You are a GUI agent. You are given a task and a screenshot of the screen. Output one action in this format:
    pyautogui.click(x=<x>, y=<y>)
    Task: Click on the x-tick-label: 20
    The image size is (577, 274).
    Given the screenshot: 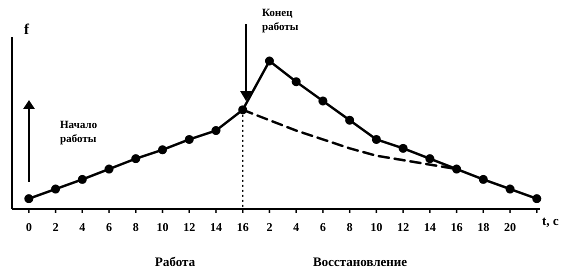 What is the action you would take?
    pyautogui.click(x=510, y=227)
    